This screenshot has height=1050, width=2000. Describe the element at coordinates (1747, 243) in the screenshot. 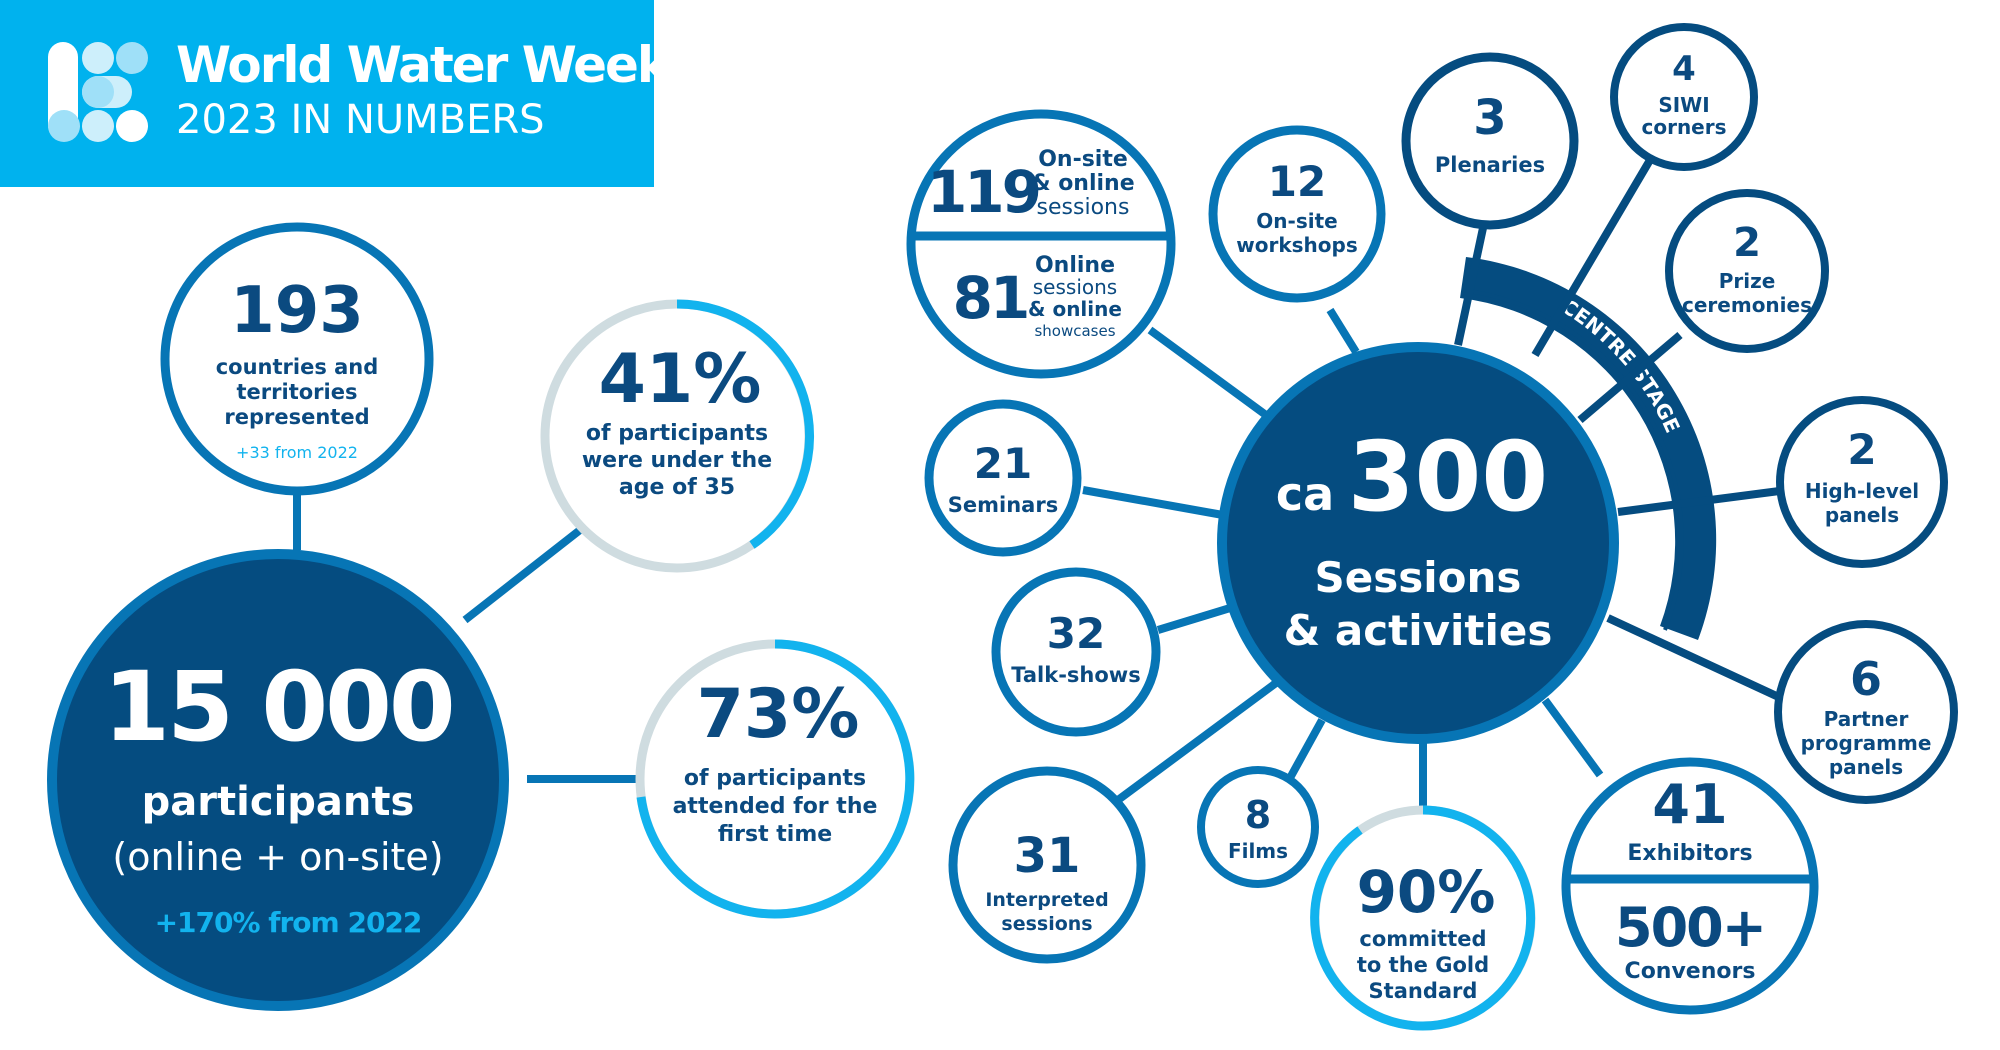

I see `prize-value: 2` at that location.